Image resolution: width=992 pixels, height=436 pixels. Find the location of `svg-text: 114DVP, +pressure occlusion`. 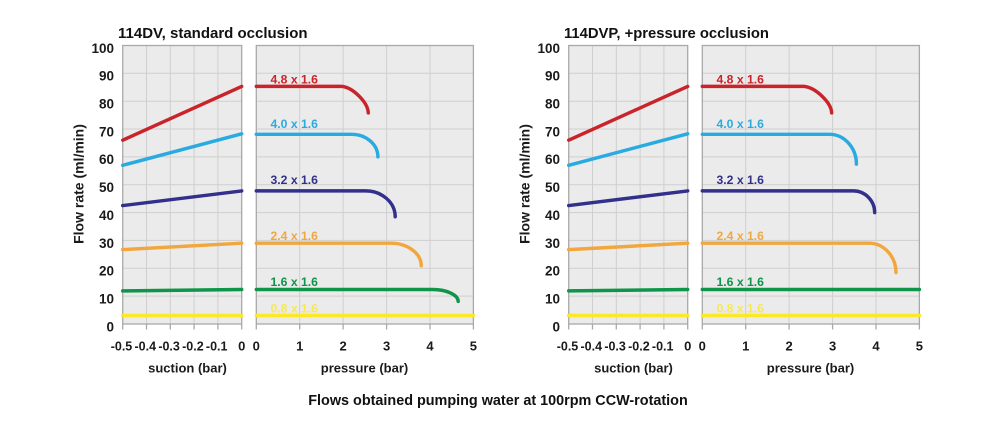

svg-text: 114DVP, +pressure occlusion is located at coordinates (666, 34).